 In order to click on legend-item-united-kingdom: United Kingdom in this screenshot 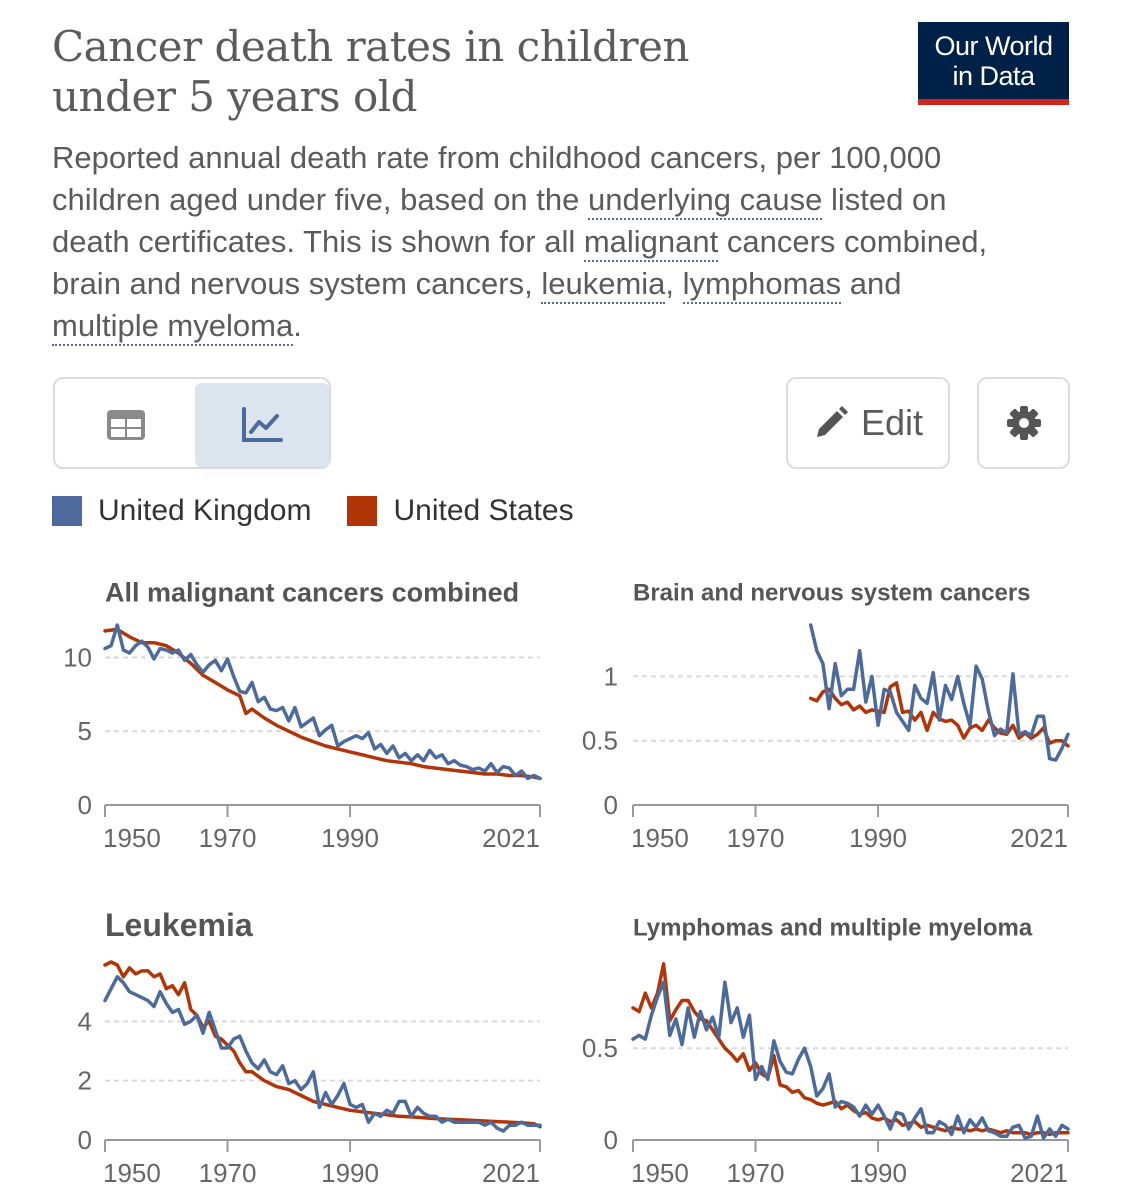, I will do `click(181, 511)`.